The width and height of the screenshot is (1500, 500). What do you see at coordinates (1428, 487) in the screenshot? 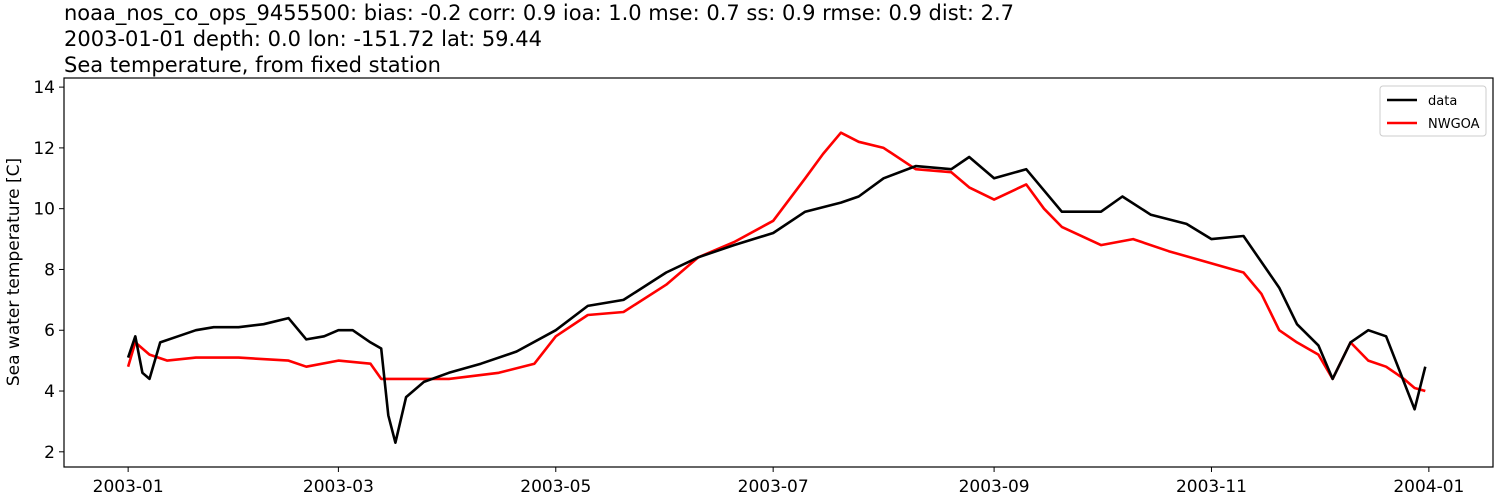
I see `x-tick-label: 2004-01` at bounding box center [1428, 487].